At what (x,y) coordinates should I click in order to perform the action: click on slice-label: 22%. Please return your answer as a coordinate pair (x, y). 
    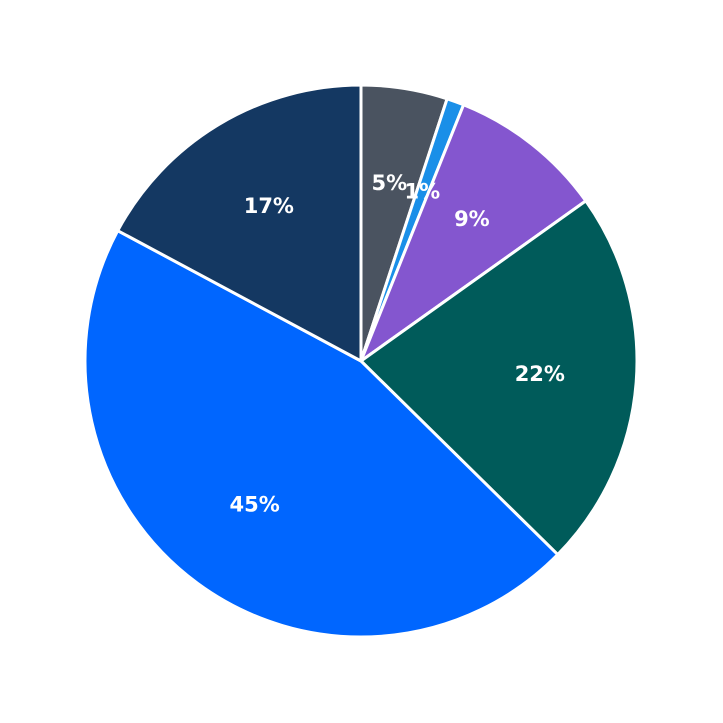
    Looking at the image, I should click on (540, 374).